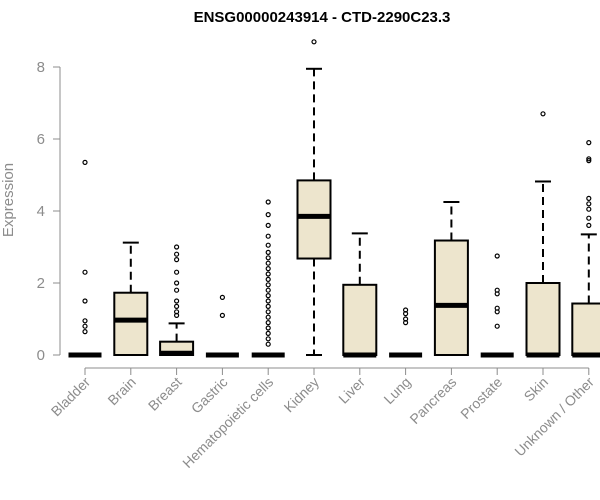 This screenshot has width=600, height=500. What do you see at coordinates (432, 400) in the screenshot?
I see `x-tick-label-pancreas: Pancreas` at bounding box center [432, 400].